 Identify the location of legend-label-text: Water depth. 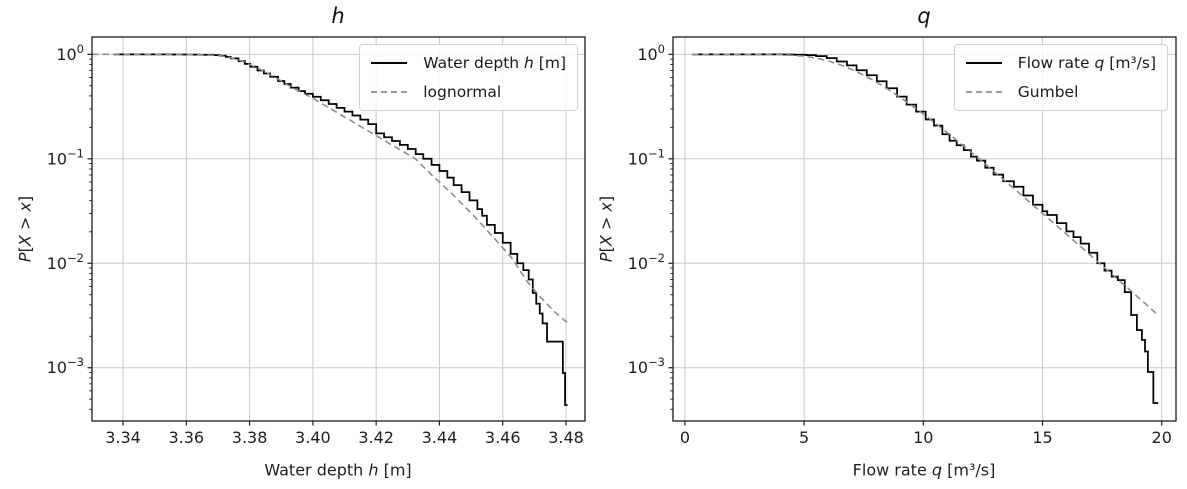
(474, 63).